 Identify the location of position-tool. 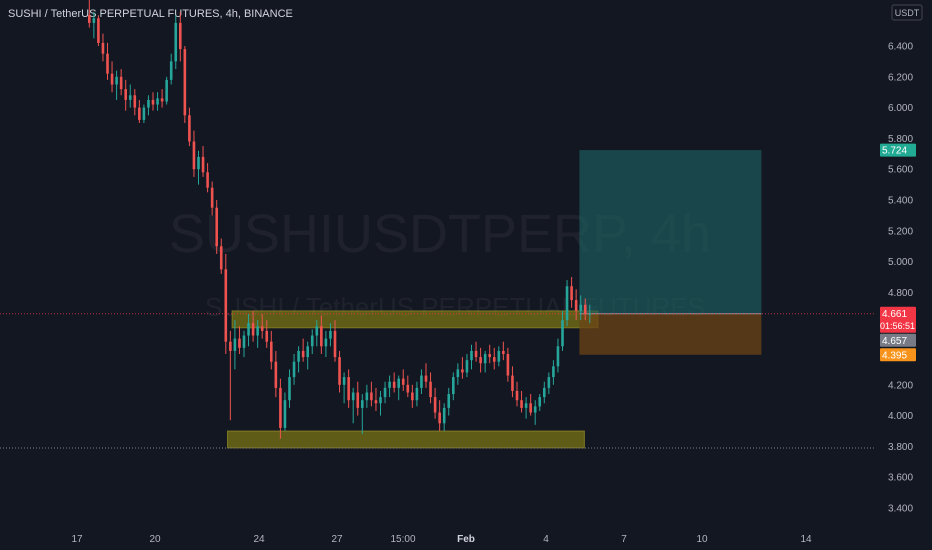
(670, 252).